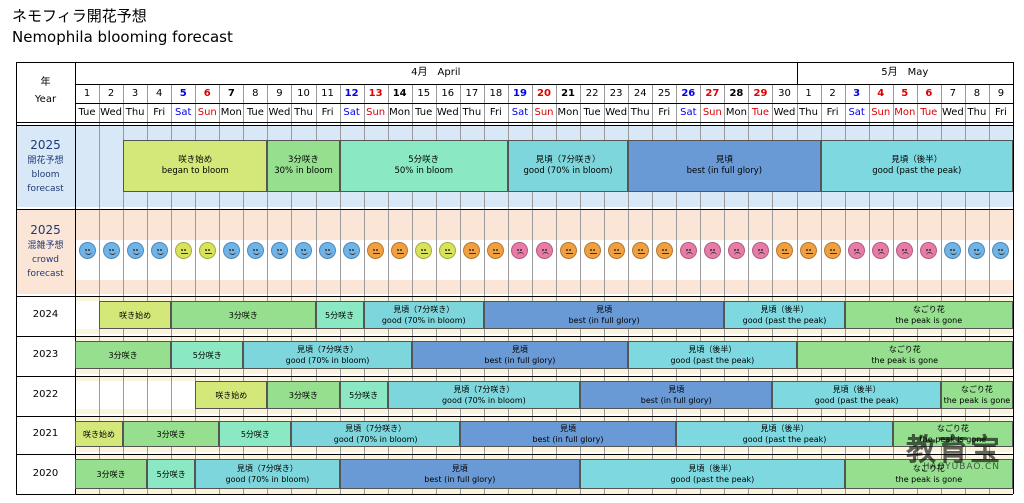 The image size is (1024, 503). I want to click on day-number: 27, so click(712, 93).